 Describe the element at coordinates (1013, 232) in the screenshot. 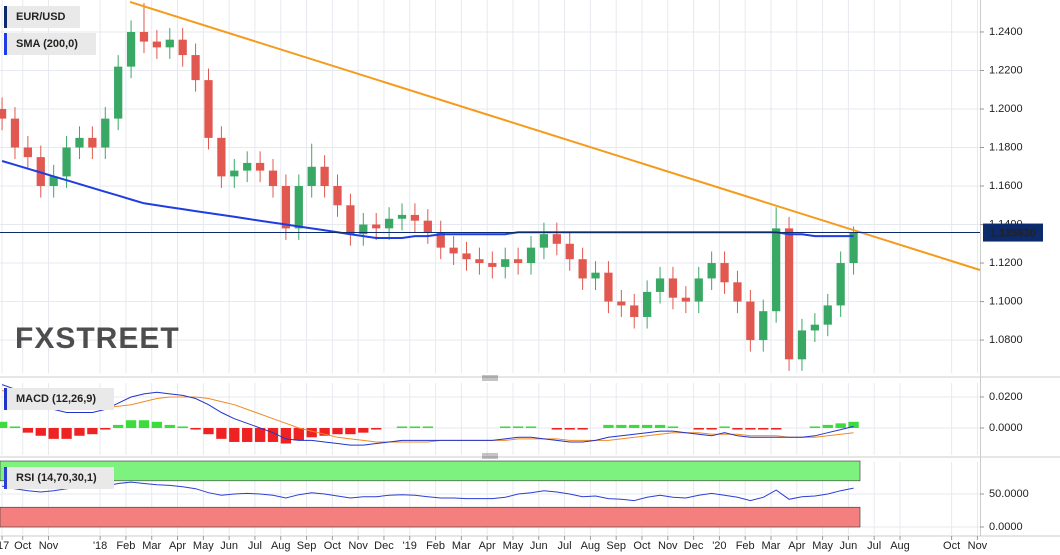

I see `last-price-box` at that location.